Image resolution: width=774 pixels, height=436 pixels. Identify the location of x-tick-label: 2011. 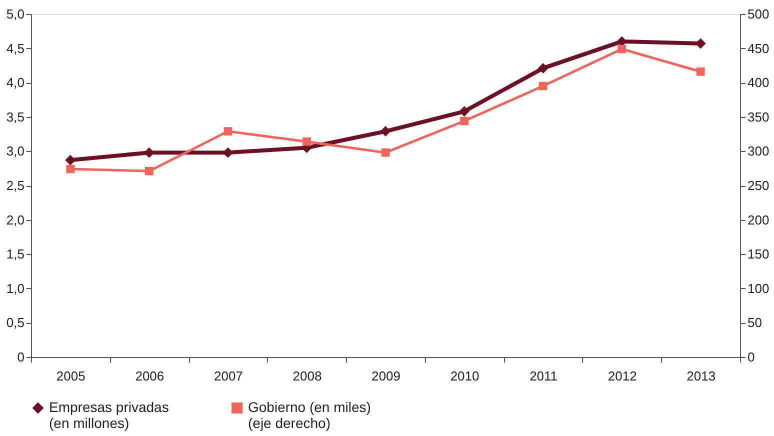
(544, 376).